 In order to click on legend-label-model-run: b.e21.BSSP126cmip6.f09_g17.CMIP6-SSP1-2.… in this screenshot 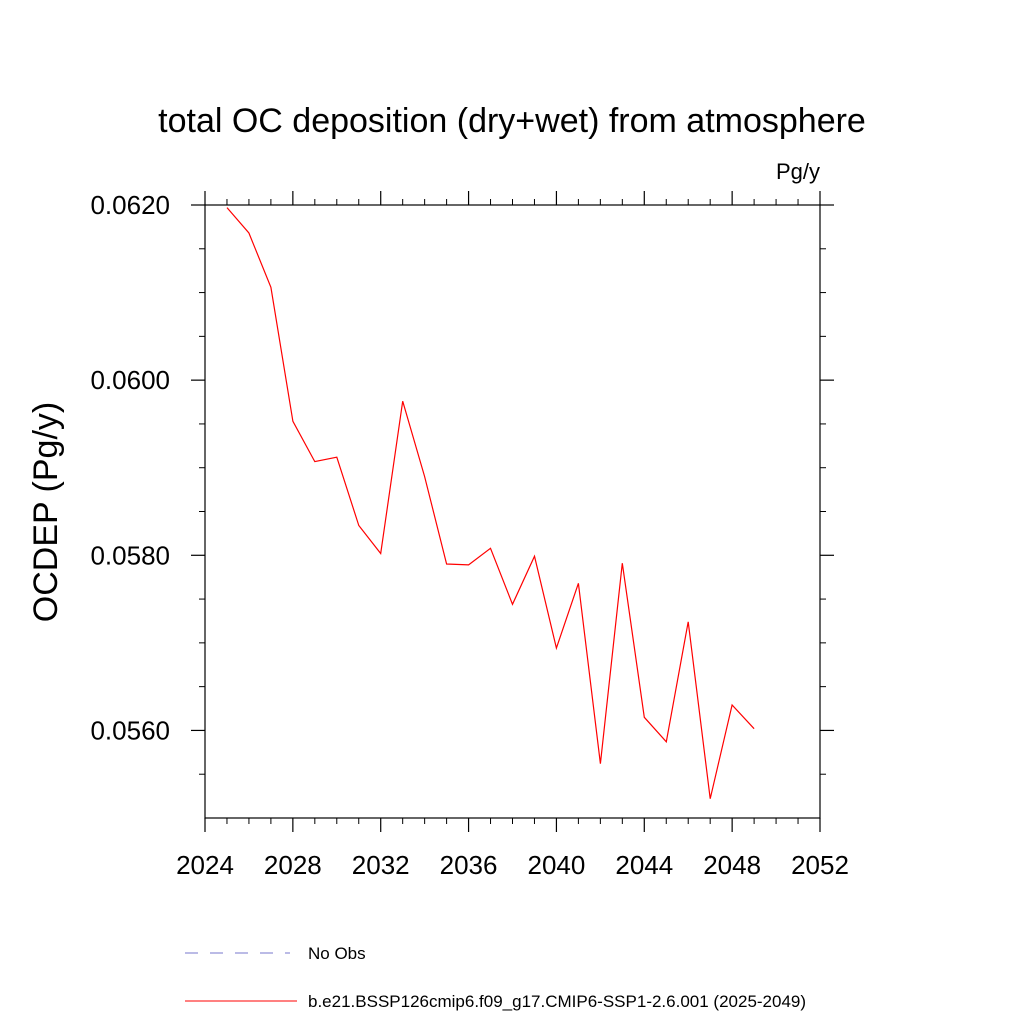, I will do `click(557, 1001)`.